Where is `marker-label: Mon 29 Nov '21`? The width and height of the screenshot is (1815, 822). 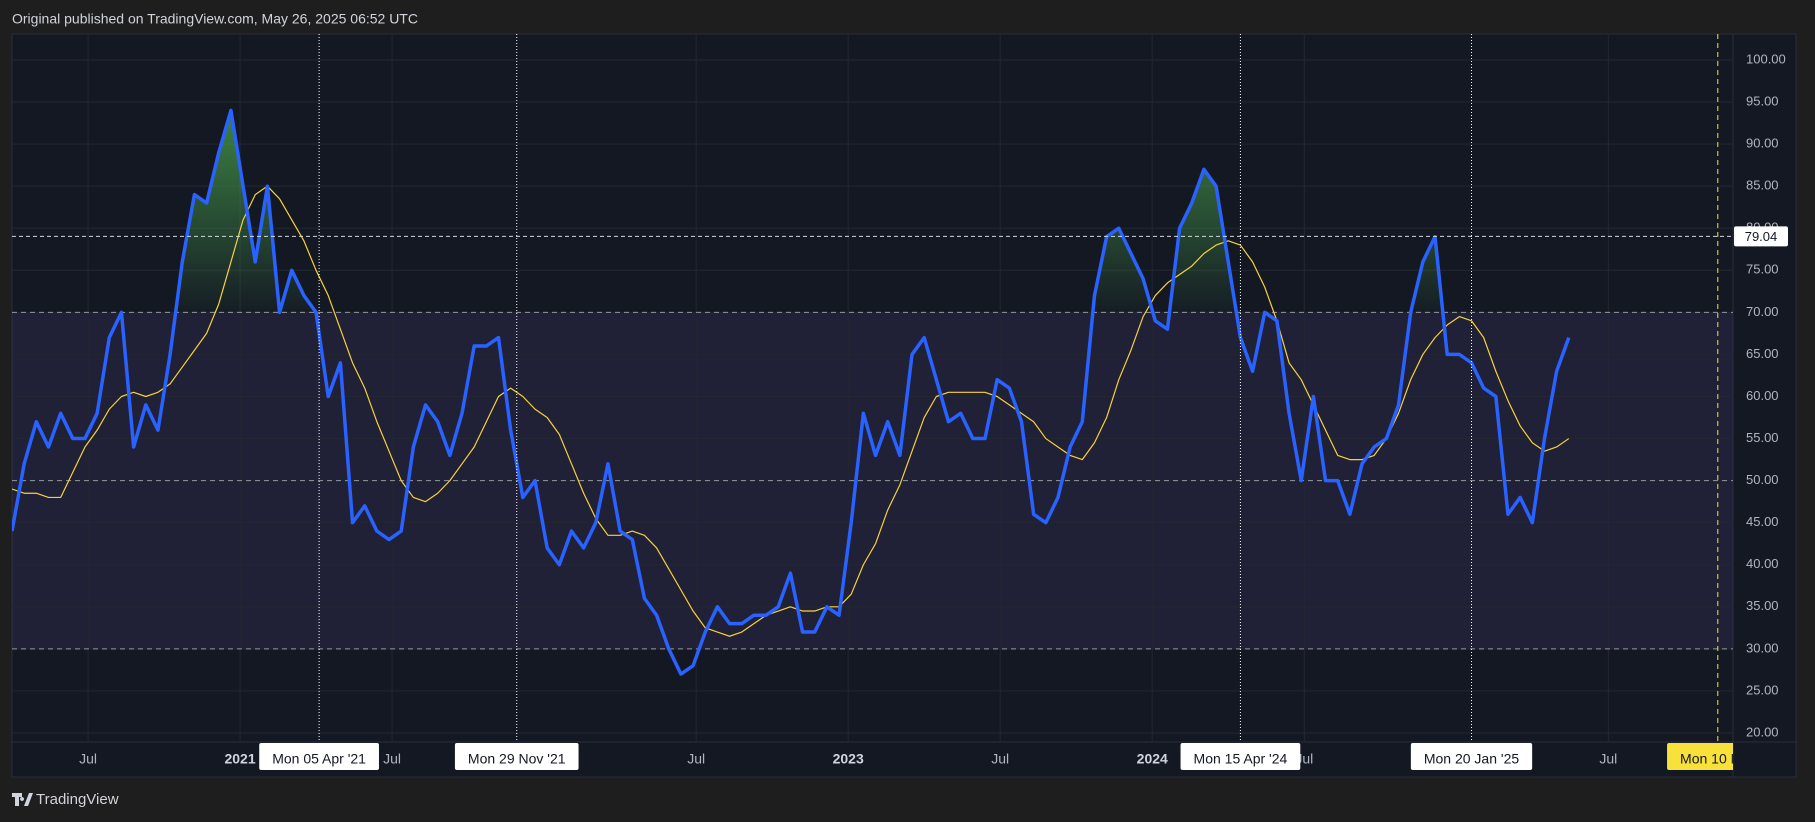 marker-label: Mon 29 Nov '21 is located at coordinates (517, 759).